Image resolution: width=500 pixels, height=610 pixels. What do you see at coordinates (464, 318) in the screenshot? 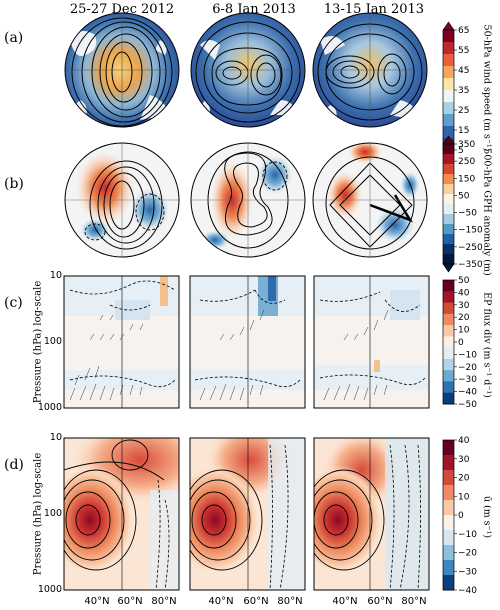
I see `colorbar-2-tick-label-3: 20` at bounding box center [464, 318].